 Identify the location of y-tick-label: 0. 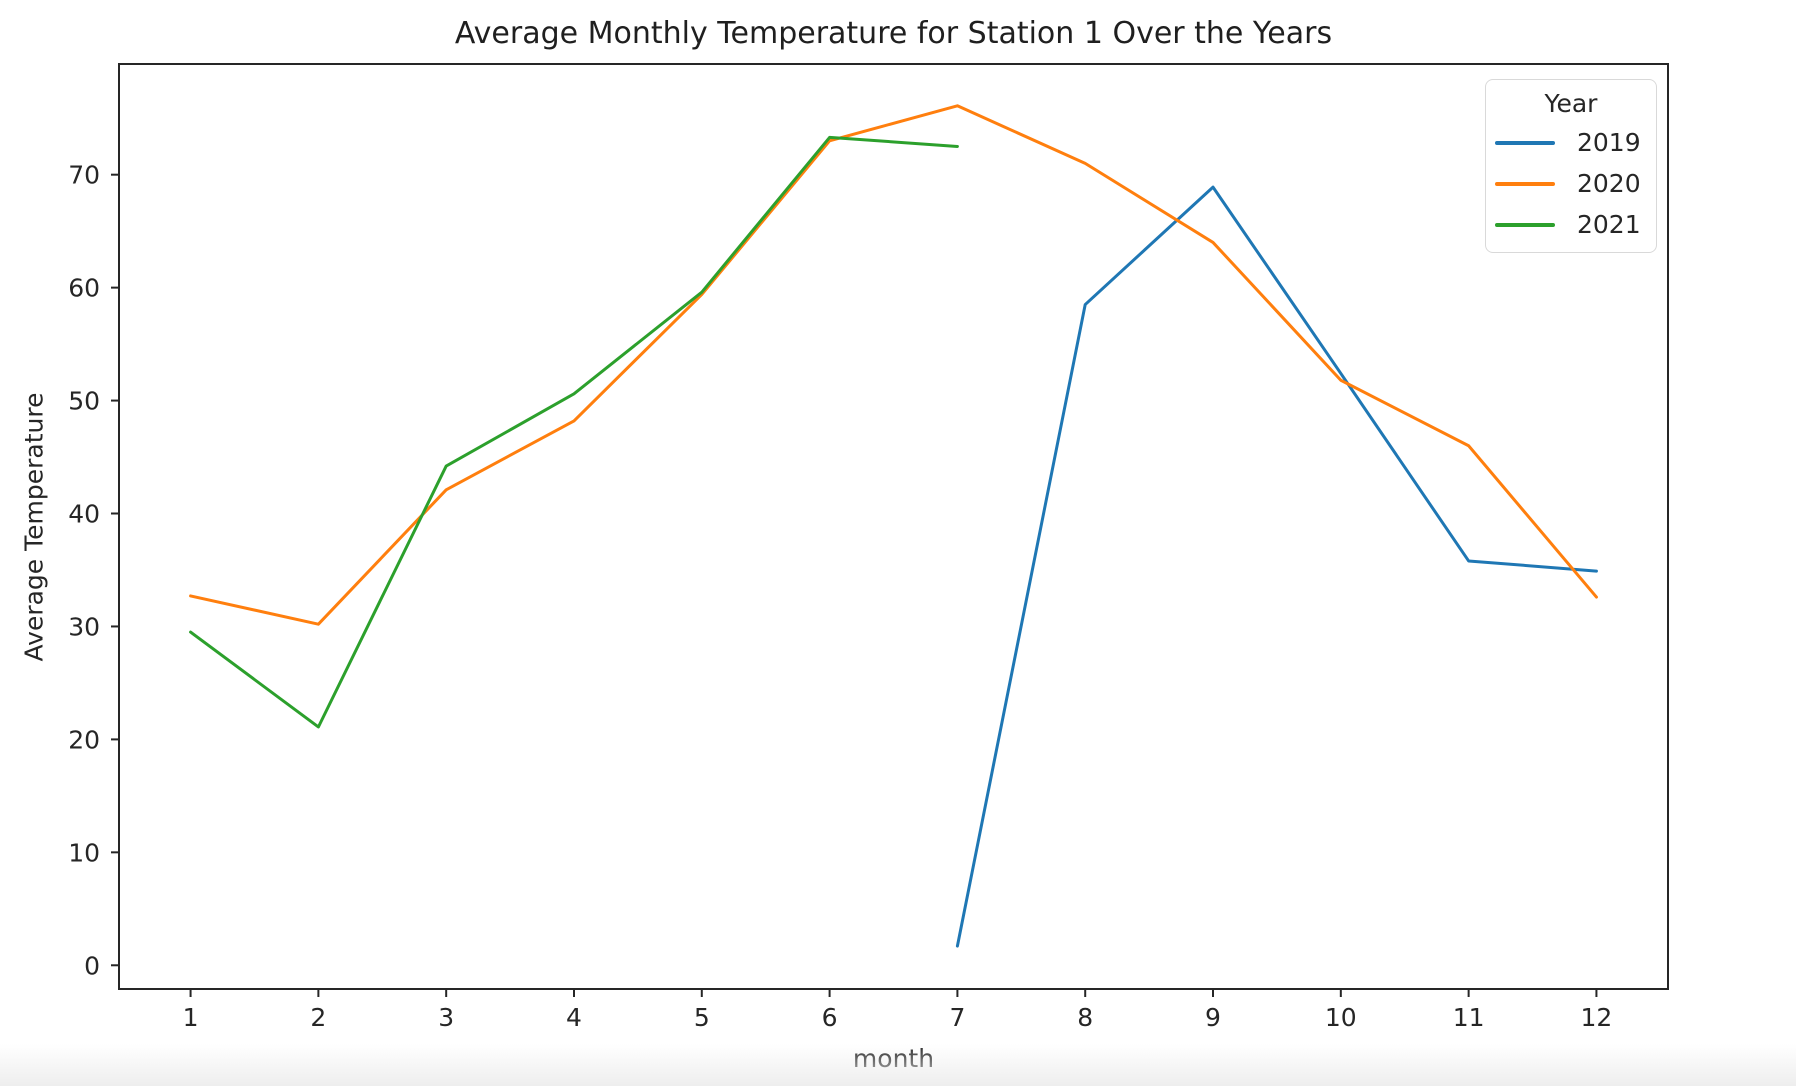
(92, 965).